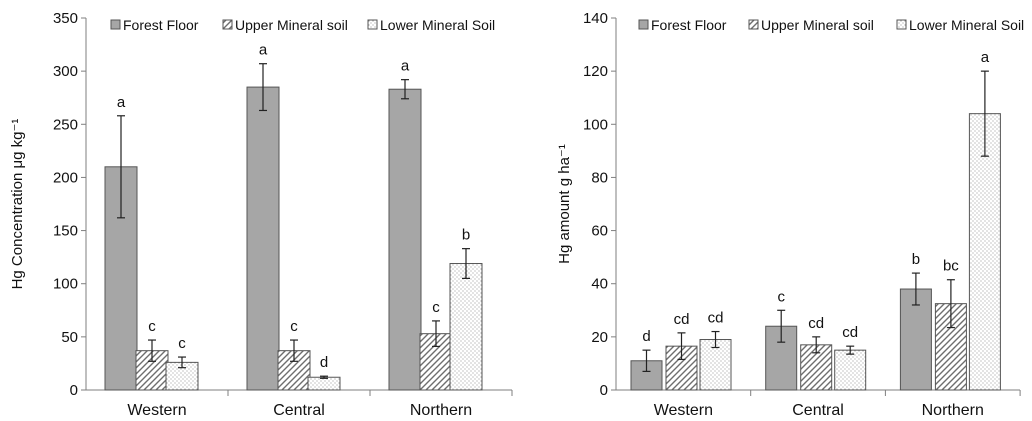  What do you see at coordinates (599, 177) in the screenshot?
I see `y-tick-label: 80` at bounding box center [599, 177].